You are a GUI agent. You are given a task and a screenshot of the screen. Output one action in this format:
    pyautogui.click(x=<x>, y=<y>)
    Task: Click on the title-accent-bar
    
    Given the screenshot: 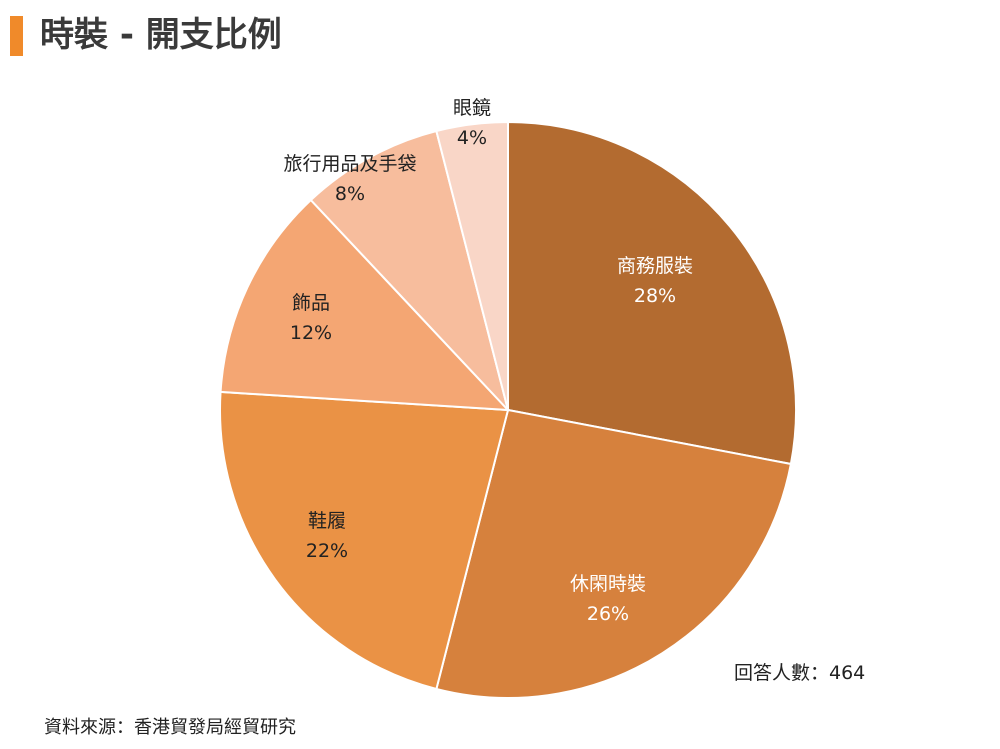 What is the action you would take?
    pyautogui.click(x=16, y=36)
    